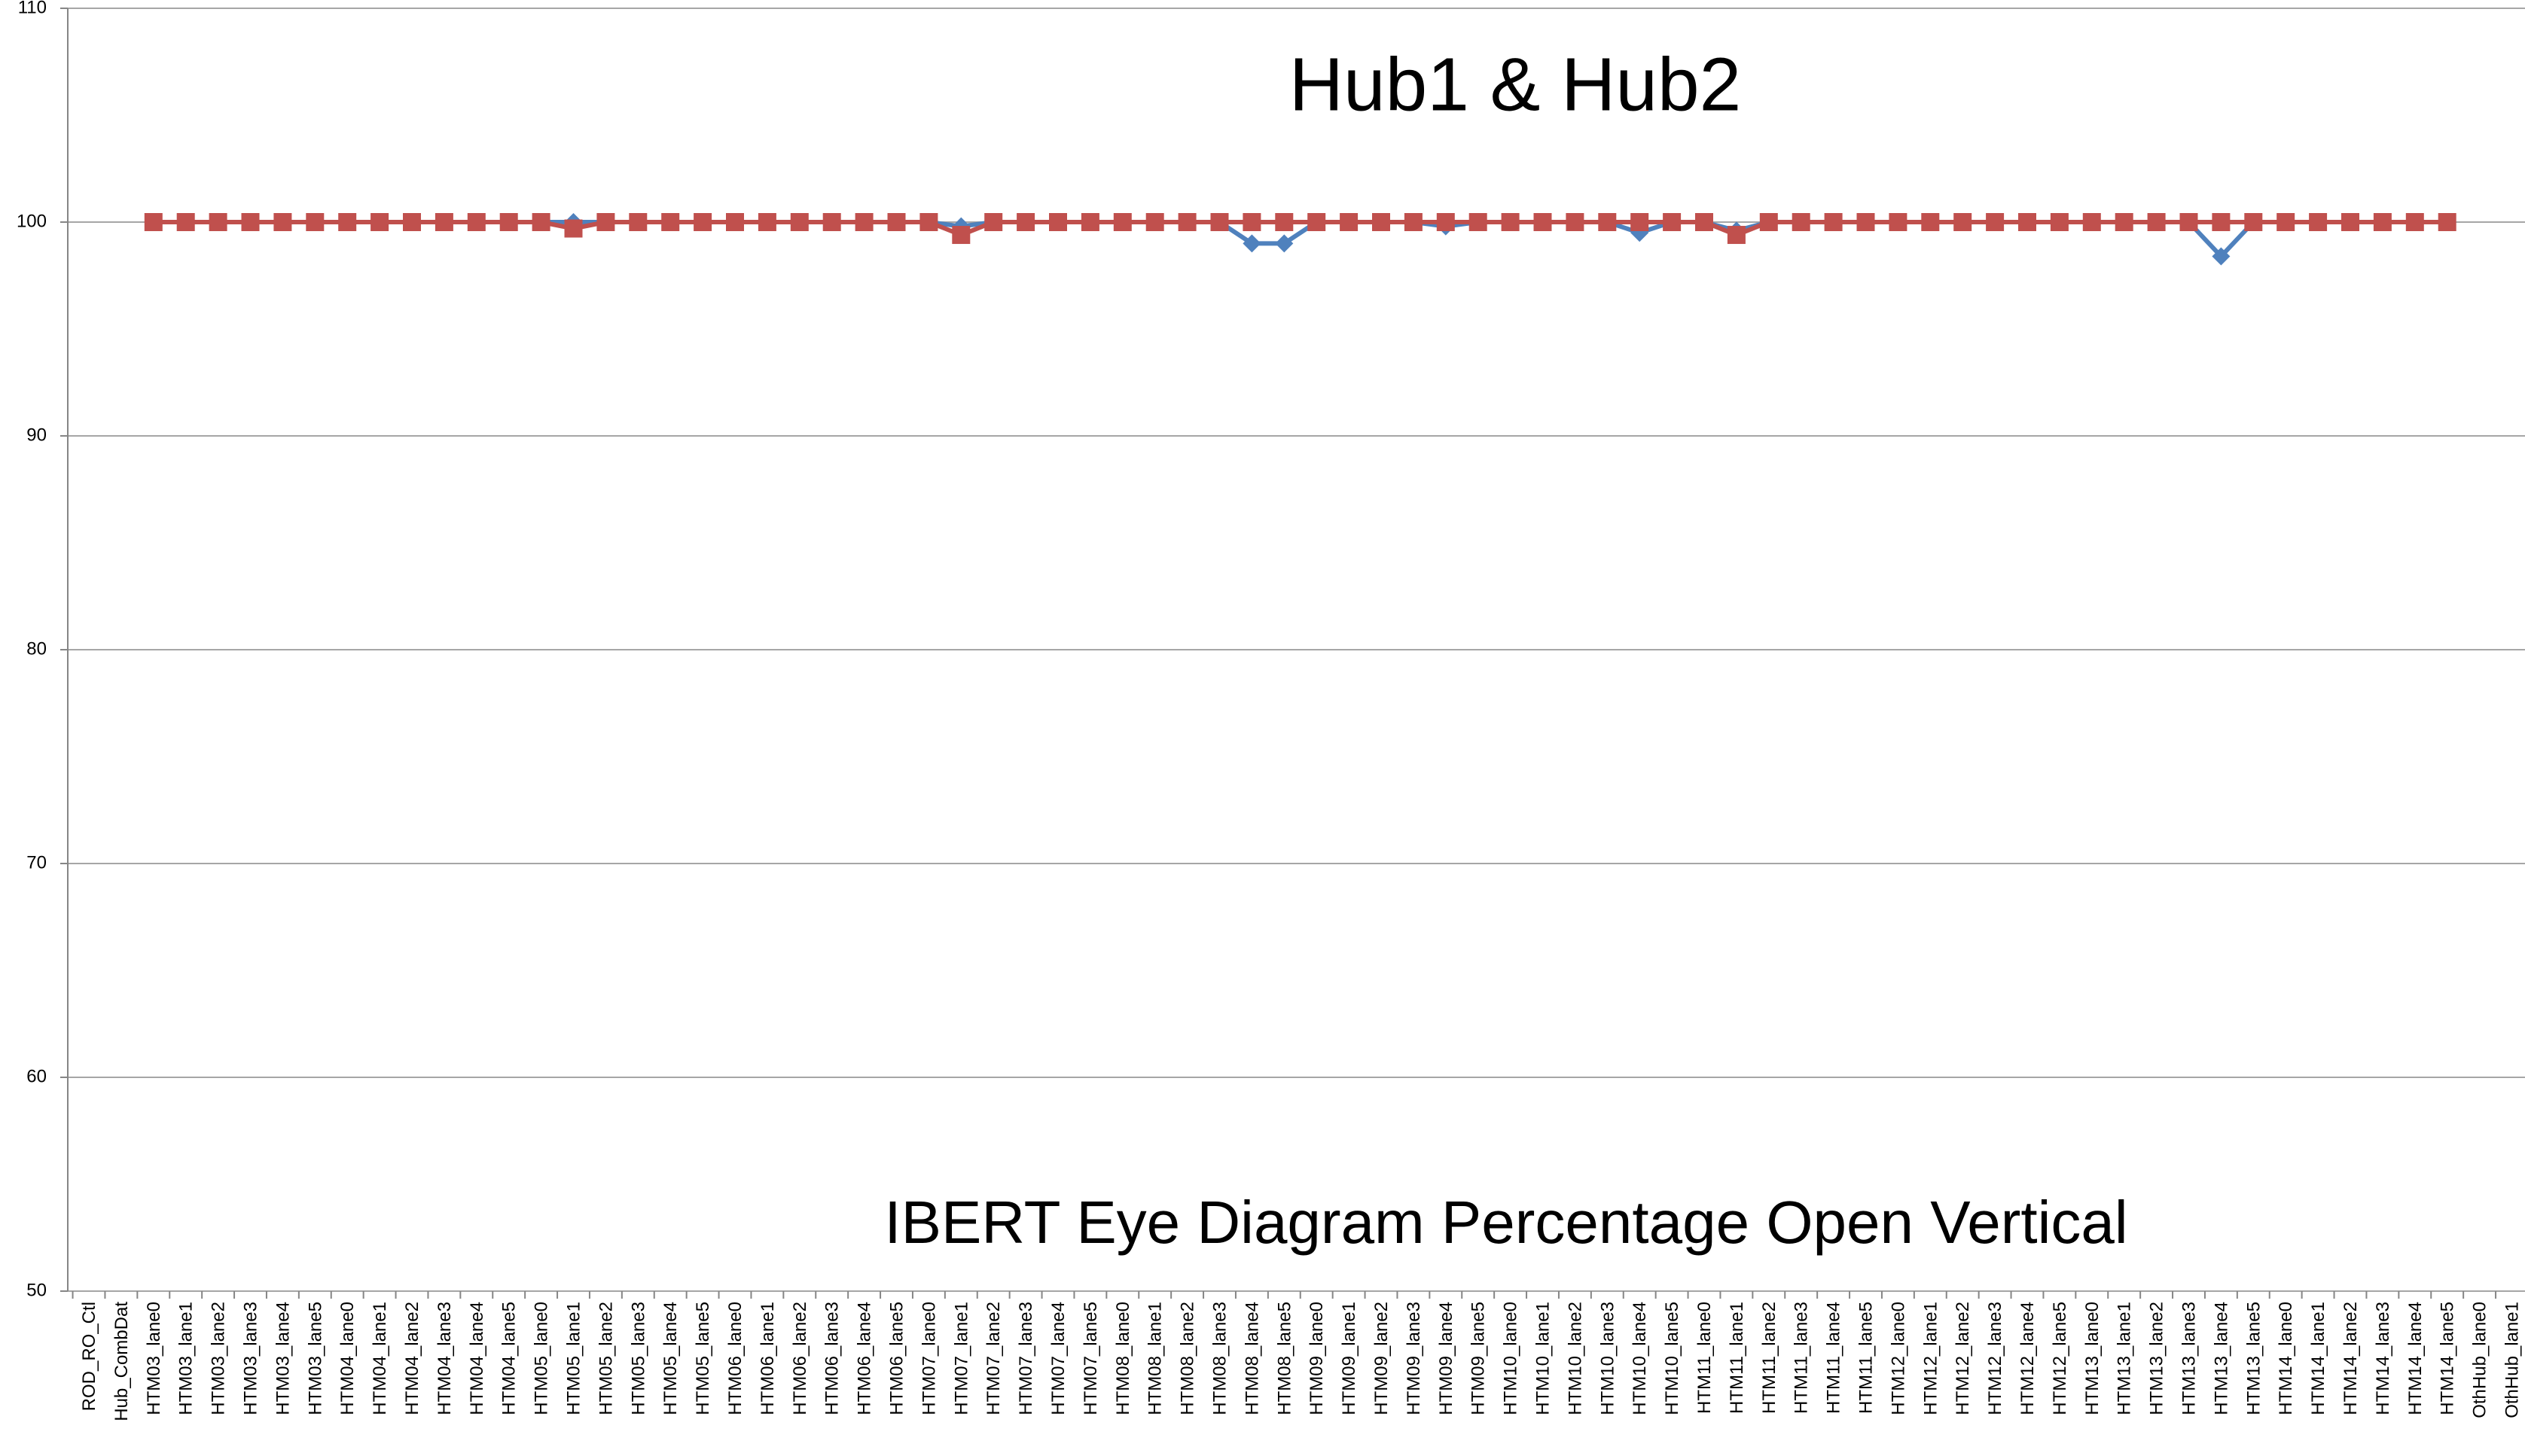 Image resolution: width=2525 pixels, height=1456 pixels. I want to click on x-tick-label: HTM06_lane2, so click(800, 1358).